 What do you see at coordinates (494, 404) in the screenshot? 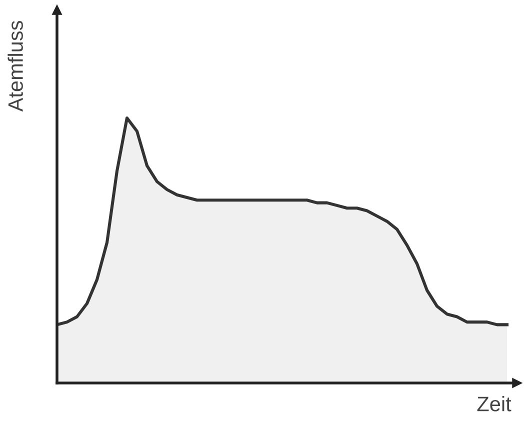
I see `x-axis-title: Zeit` at bounding box center [494, 404].